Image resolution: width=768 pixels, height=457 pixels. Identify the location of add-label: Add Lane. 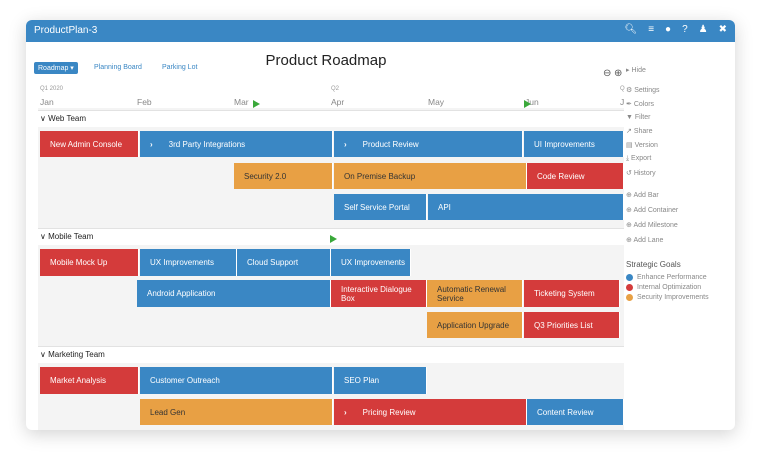
(648, 240).